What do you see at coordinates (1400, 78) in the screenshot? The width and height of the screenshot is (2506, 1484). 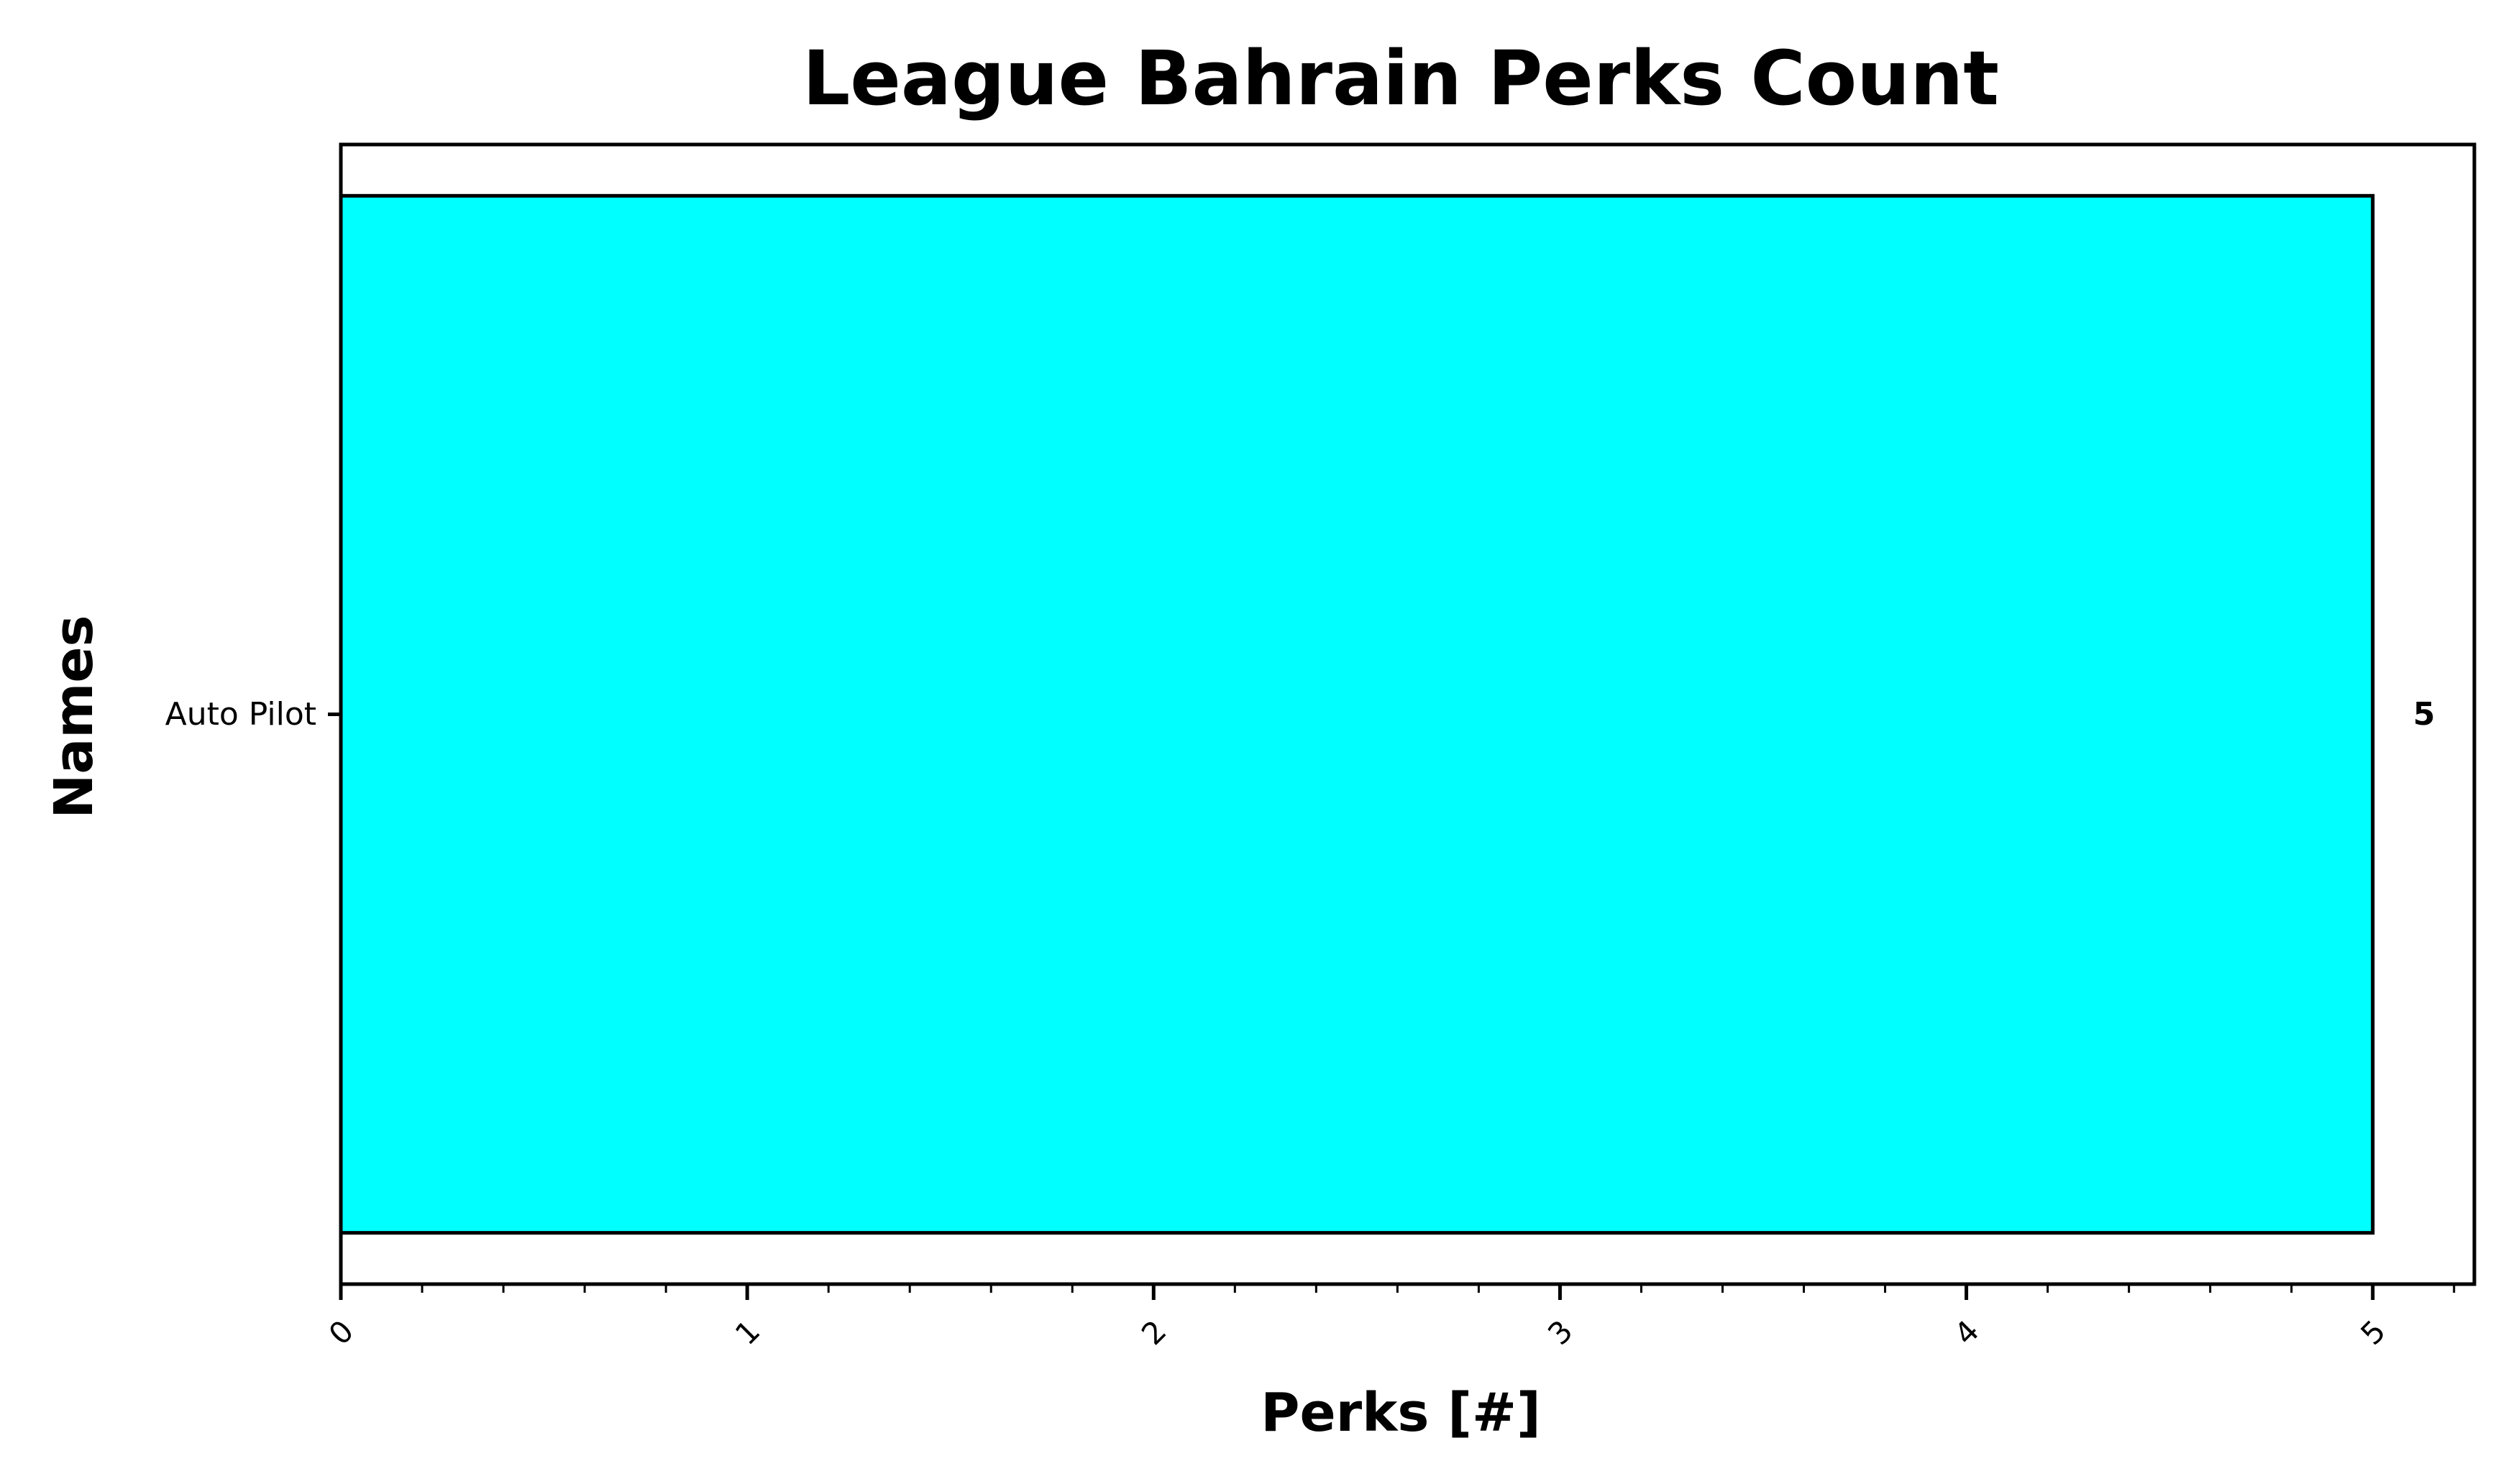 I see `chart-title: League Bahrain Perks Count` at bounding box center [1400, 78].